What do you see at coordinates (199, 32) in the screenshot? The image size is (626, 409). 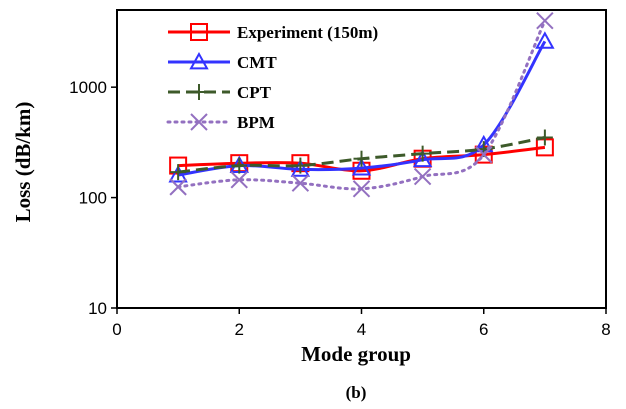 I see `legend-marker-experiment-150m` at bounding box center [199, 32].